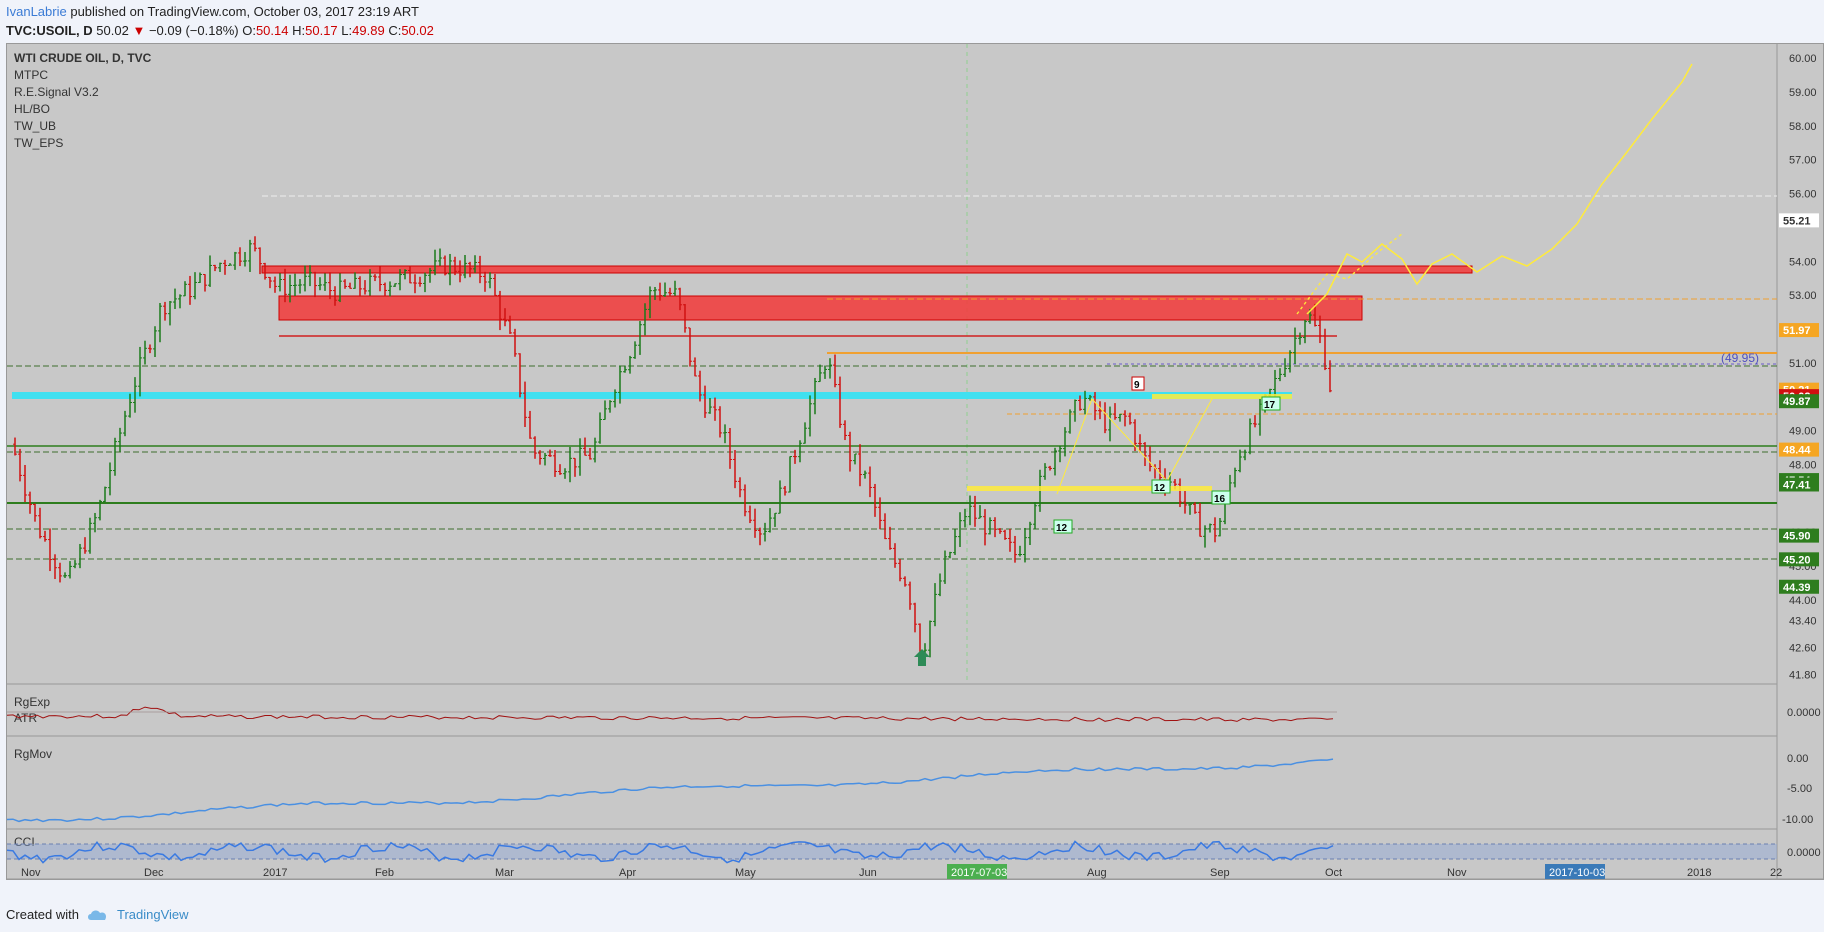 The width and height of the screenshot is (1824, 932). What do you see at coordinates (1220, 873) in the screenshot?
I see `time-label-10: Sep` at bounding box center [1220, 873].